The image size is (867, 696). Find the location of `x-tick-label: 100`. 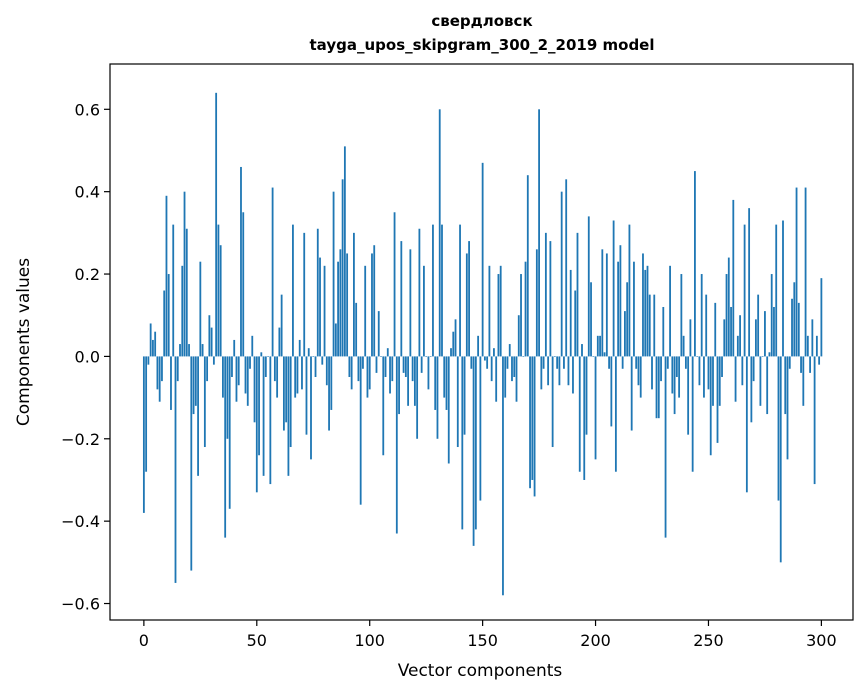

x-tick-label: 100 is located at coordinates (369, 640).